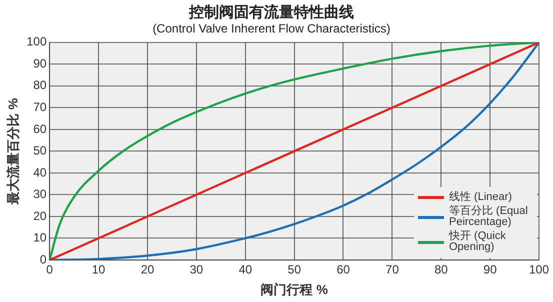 Image resolution: width=553 pixels, height=302 pixels. I want to click on y-axis-title: 最大流量百分比 %, so click(12, 152).